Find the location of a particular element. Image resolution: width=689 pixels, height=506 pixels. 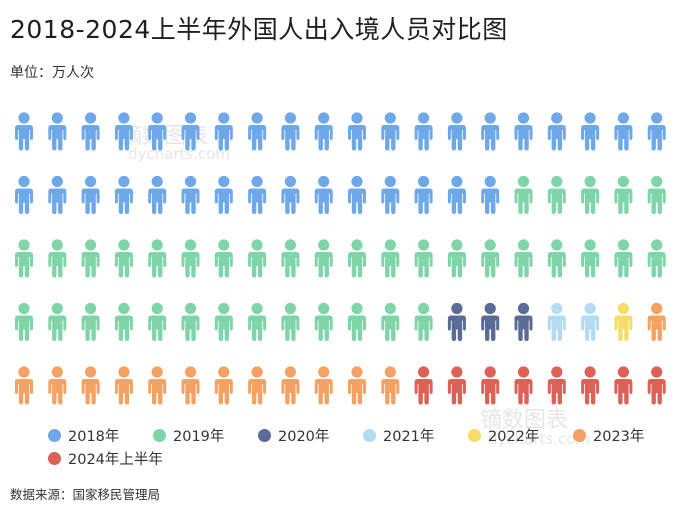

unit-label: 单位：万人次 is located at coordinates (52, 73).